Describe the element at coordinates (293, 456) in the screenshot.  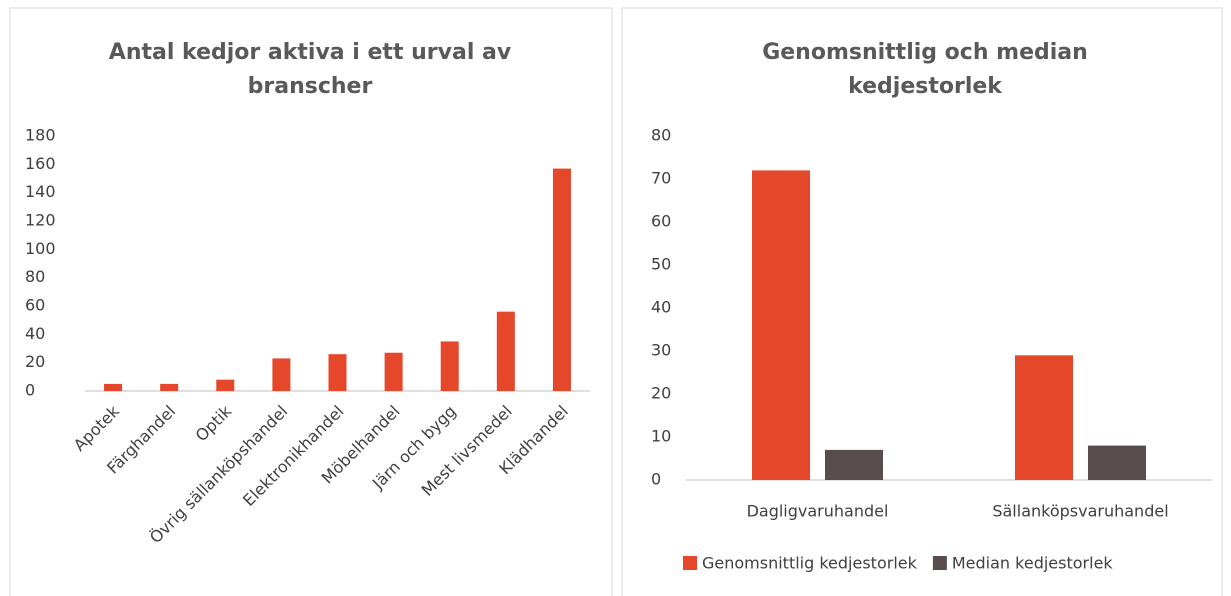
I see `x-tick-label: Elektronikhandel` at that location.